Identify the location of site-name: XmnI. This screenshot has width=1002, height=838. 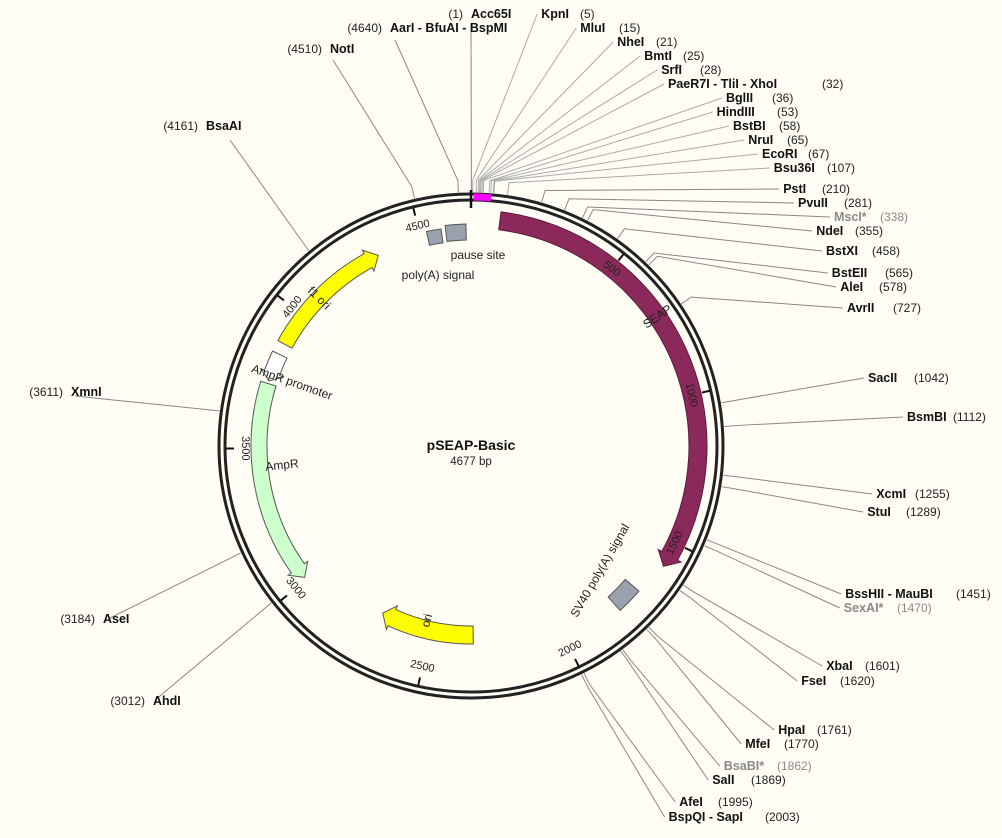
(86, 392).